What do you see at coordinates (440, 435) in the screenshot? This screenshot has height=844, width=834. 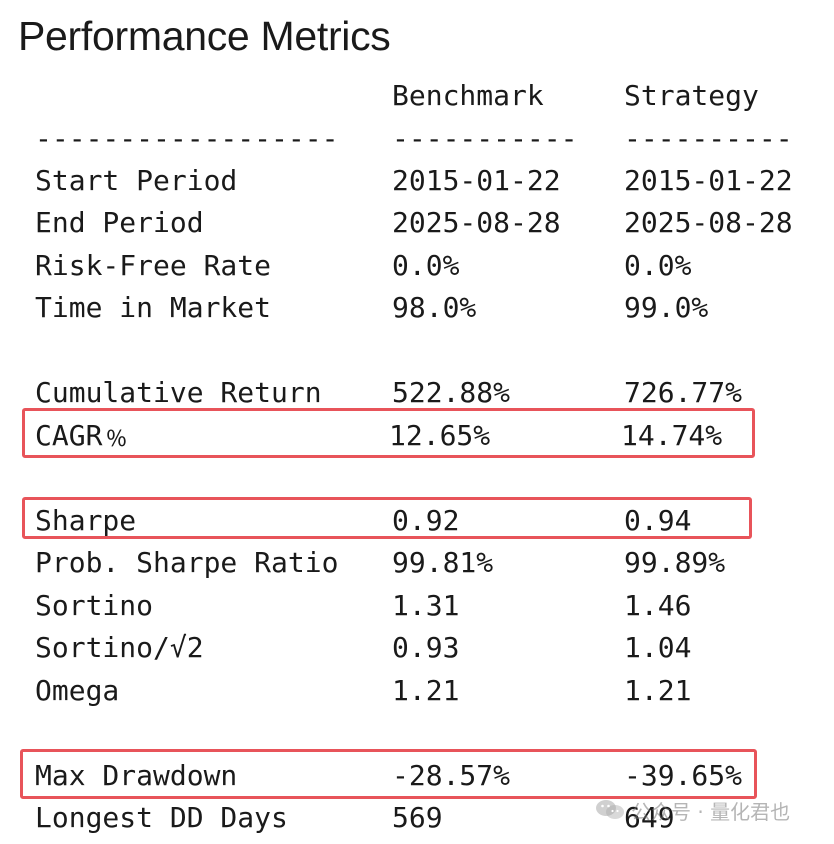 I see `benchmark-value: 12.65%` at bounding box center [440, 435].